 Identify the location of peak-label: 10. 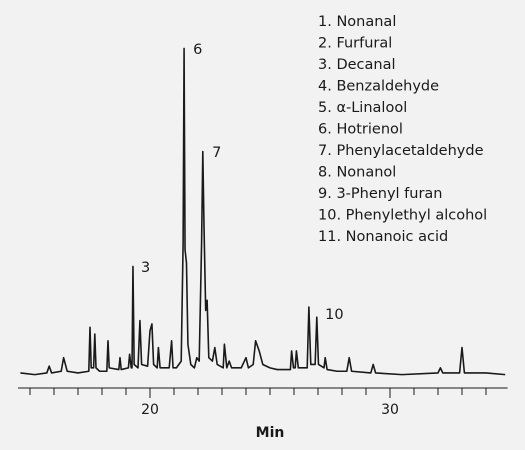
(334, 315).